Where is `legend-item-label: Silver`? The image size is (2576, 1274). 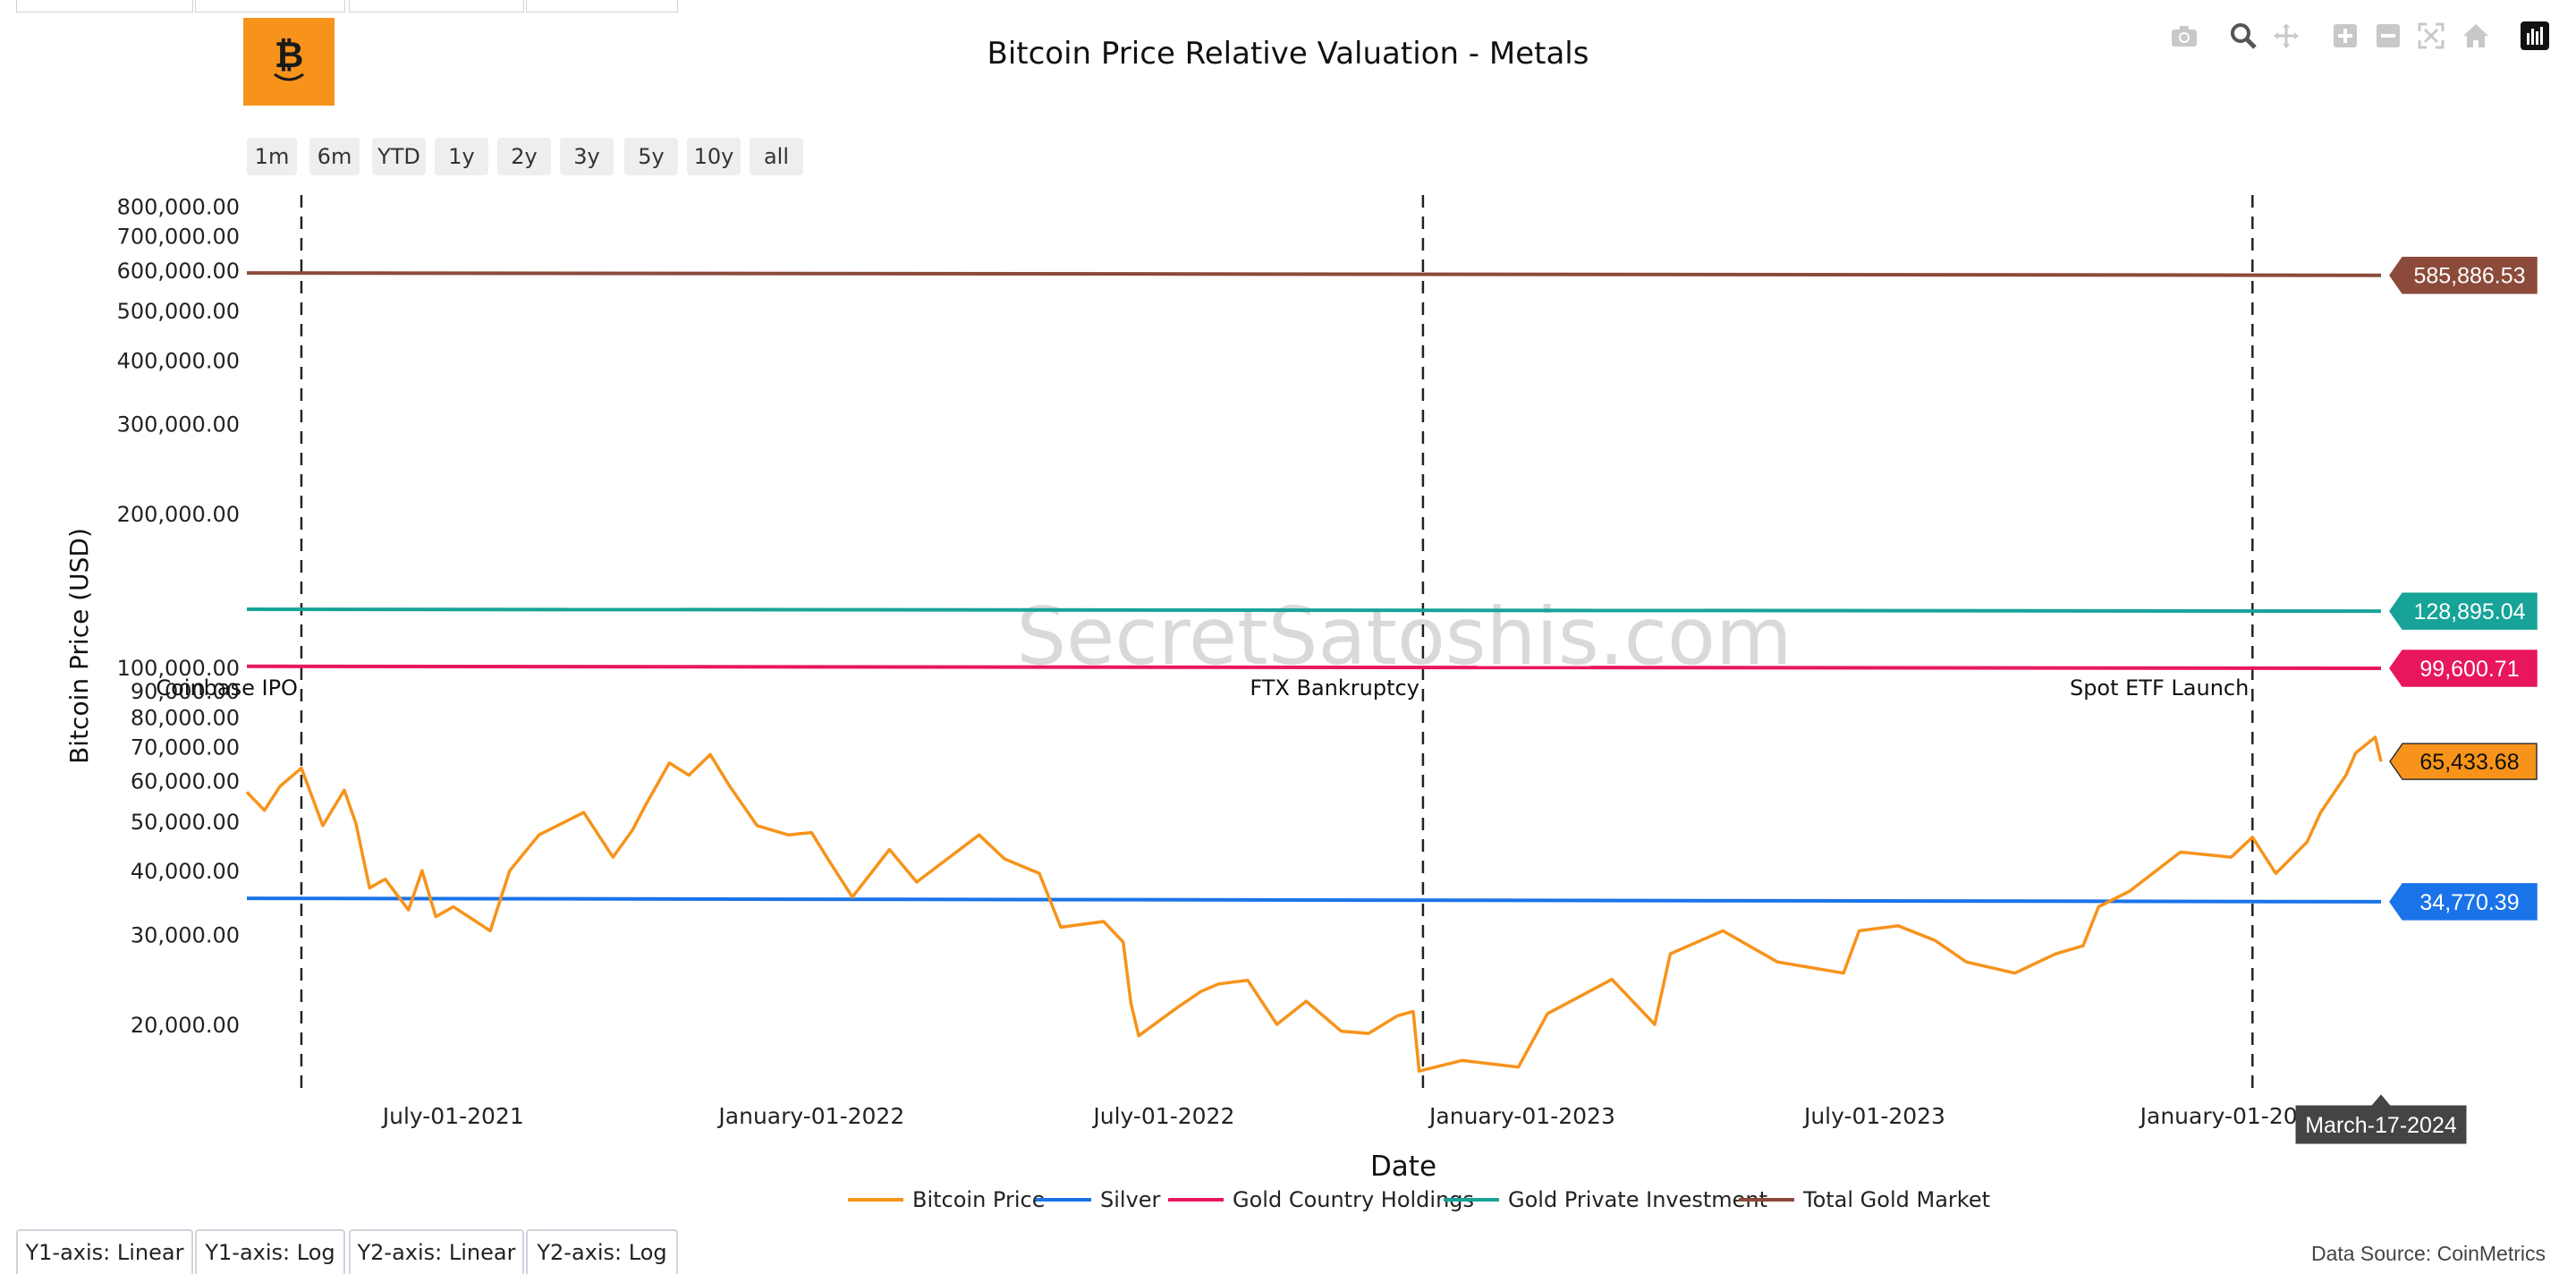
legend-item-label: Silver is located at coordinates (1130, 1199).